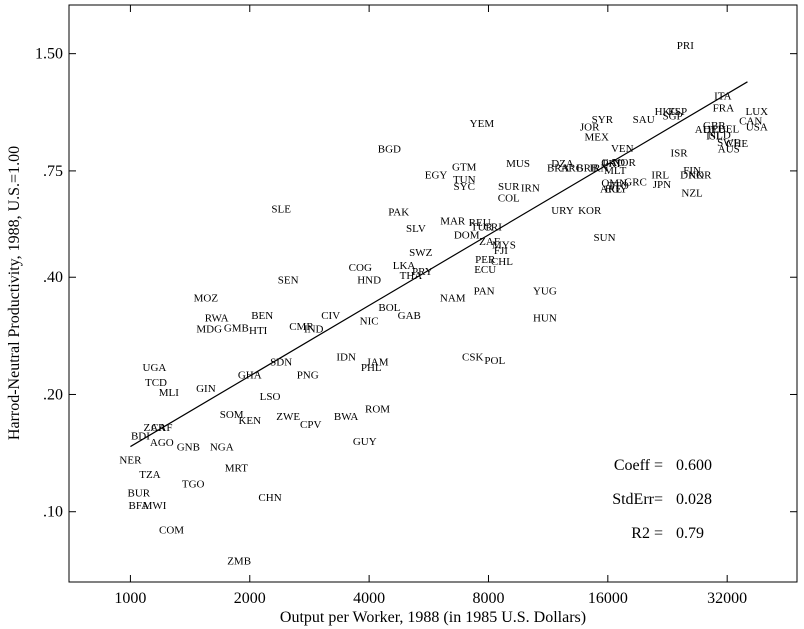 The width and height of the screenshot is (804, 629). What do you see at coordinates (139, 494) in the screenshot?
I see `data-point-bur: BUR` at bounding box center [139, 494].